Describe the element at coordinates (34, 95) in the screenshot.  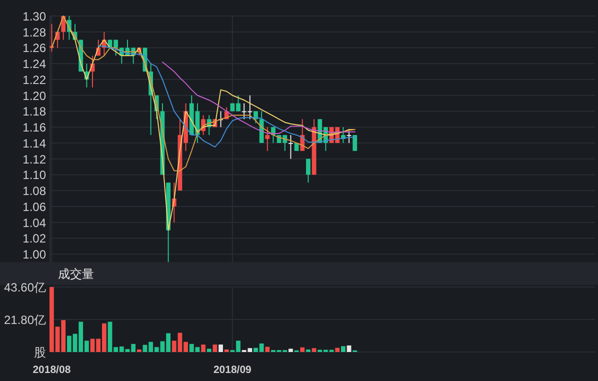
I see `y-tick-label: 1.20` at that location.